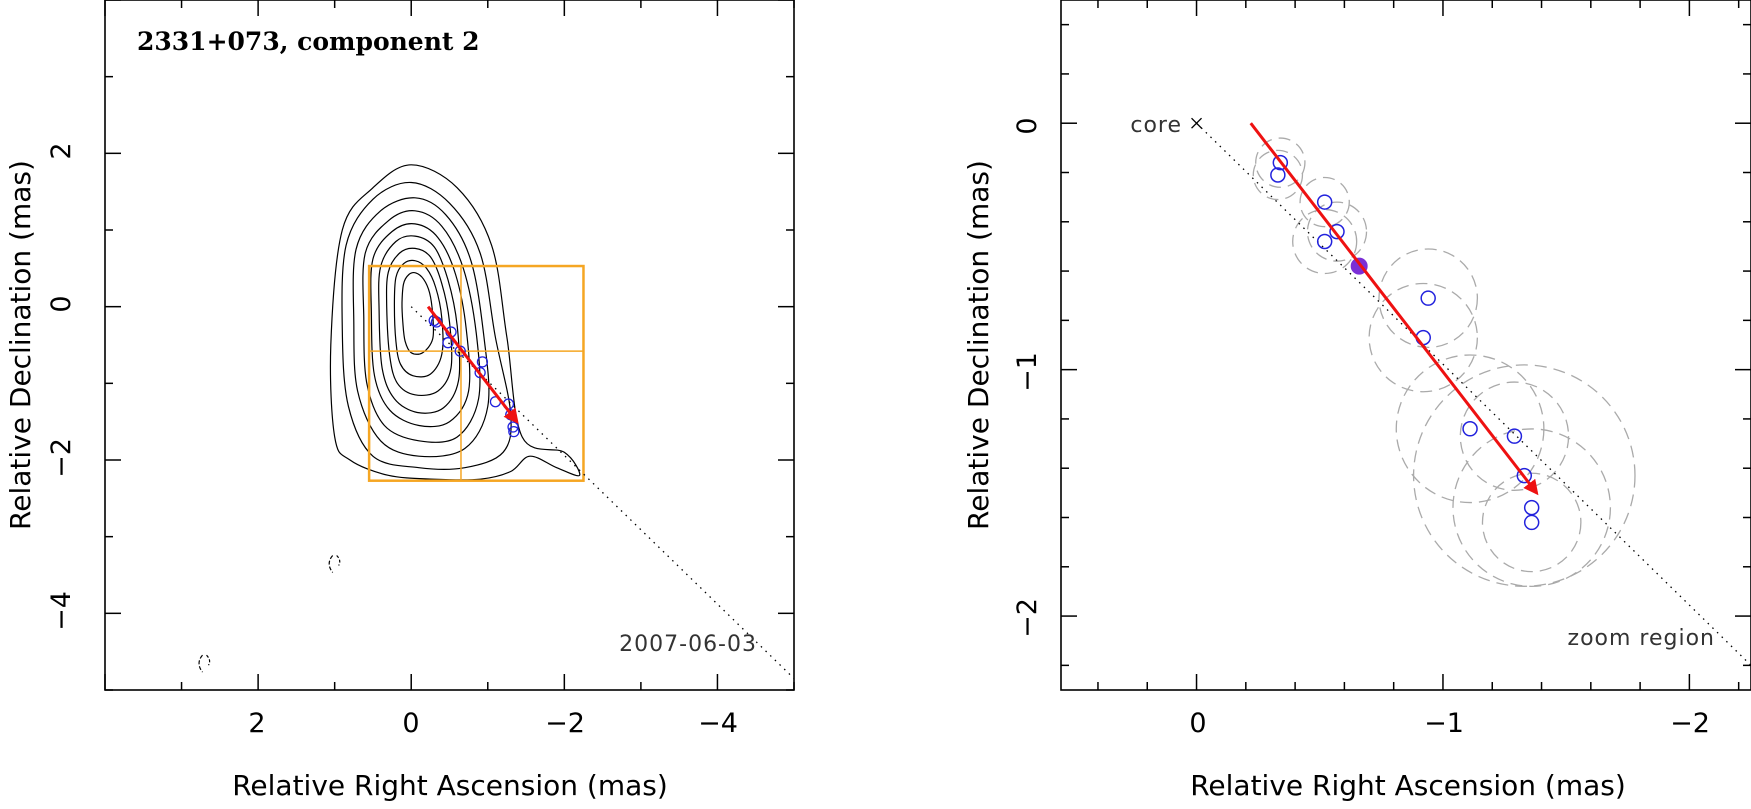 The image size is (1751, 809). I want to click on zoom-region-box, so click(476, 373).